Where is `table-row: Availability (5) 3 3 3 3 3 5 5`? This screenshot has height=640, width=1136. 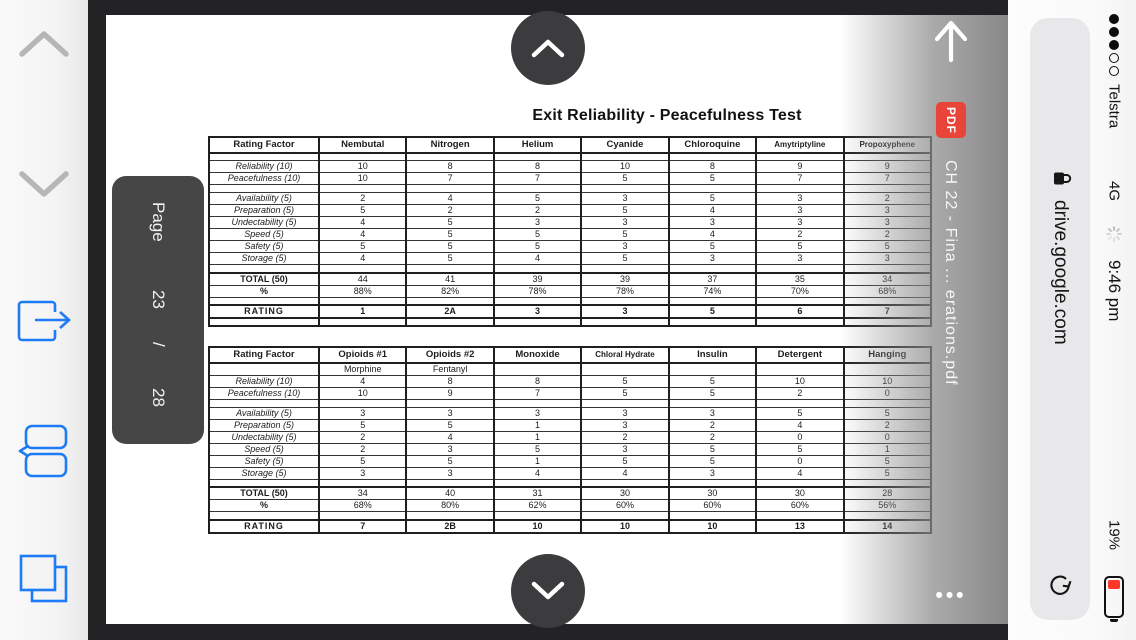
table-row: Availability (5) 3 3 3 3 3 5 5 is located at coordinates (570, 413).